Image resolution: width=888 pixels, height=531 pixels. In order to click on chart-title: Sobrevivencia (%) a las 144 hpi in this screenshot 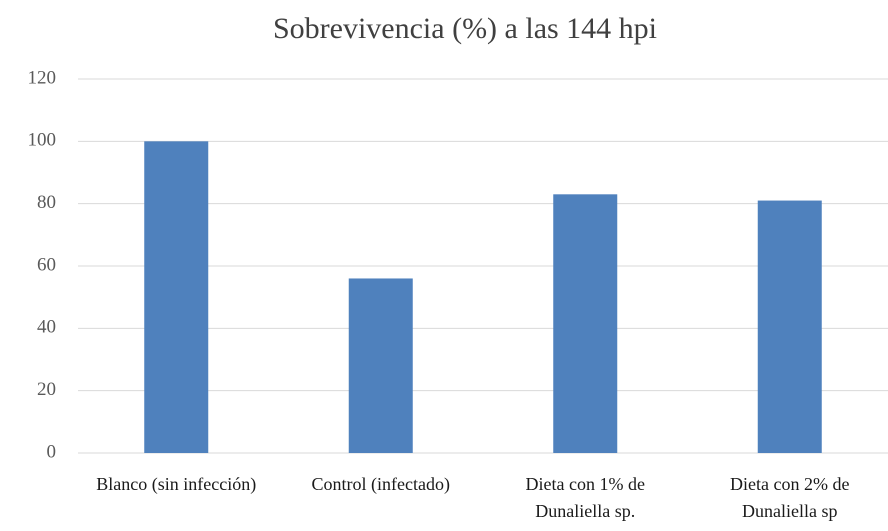, I will do `click(465, 28)`.